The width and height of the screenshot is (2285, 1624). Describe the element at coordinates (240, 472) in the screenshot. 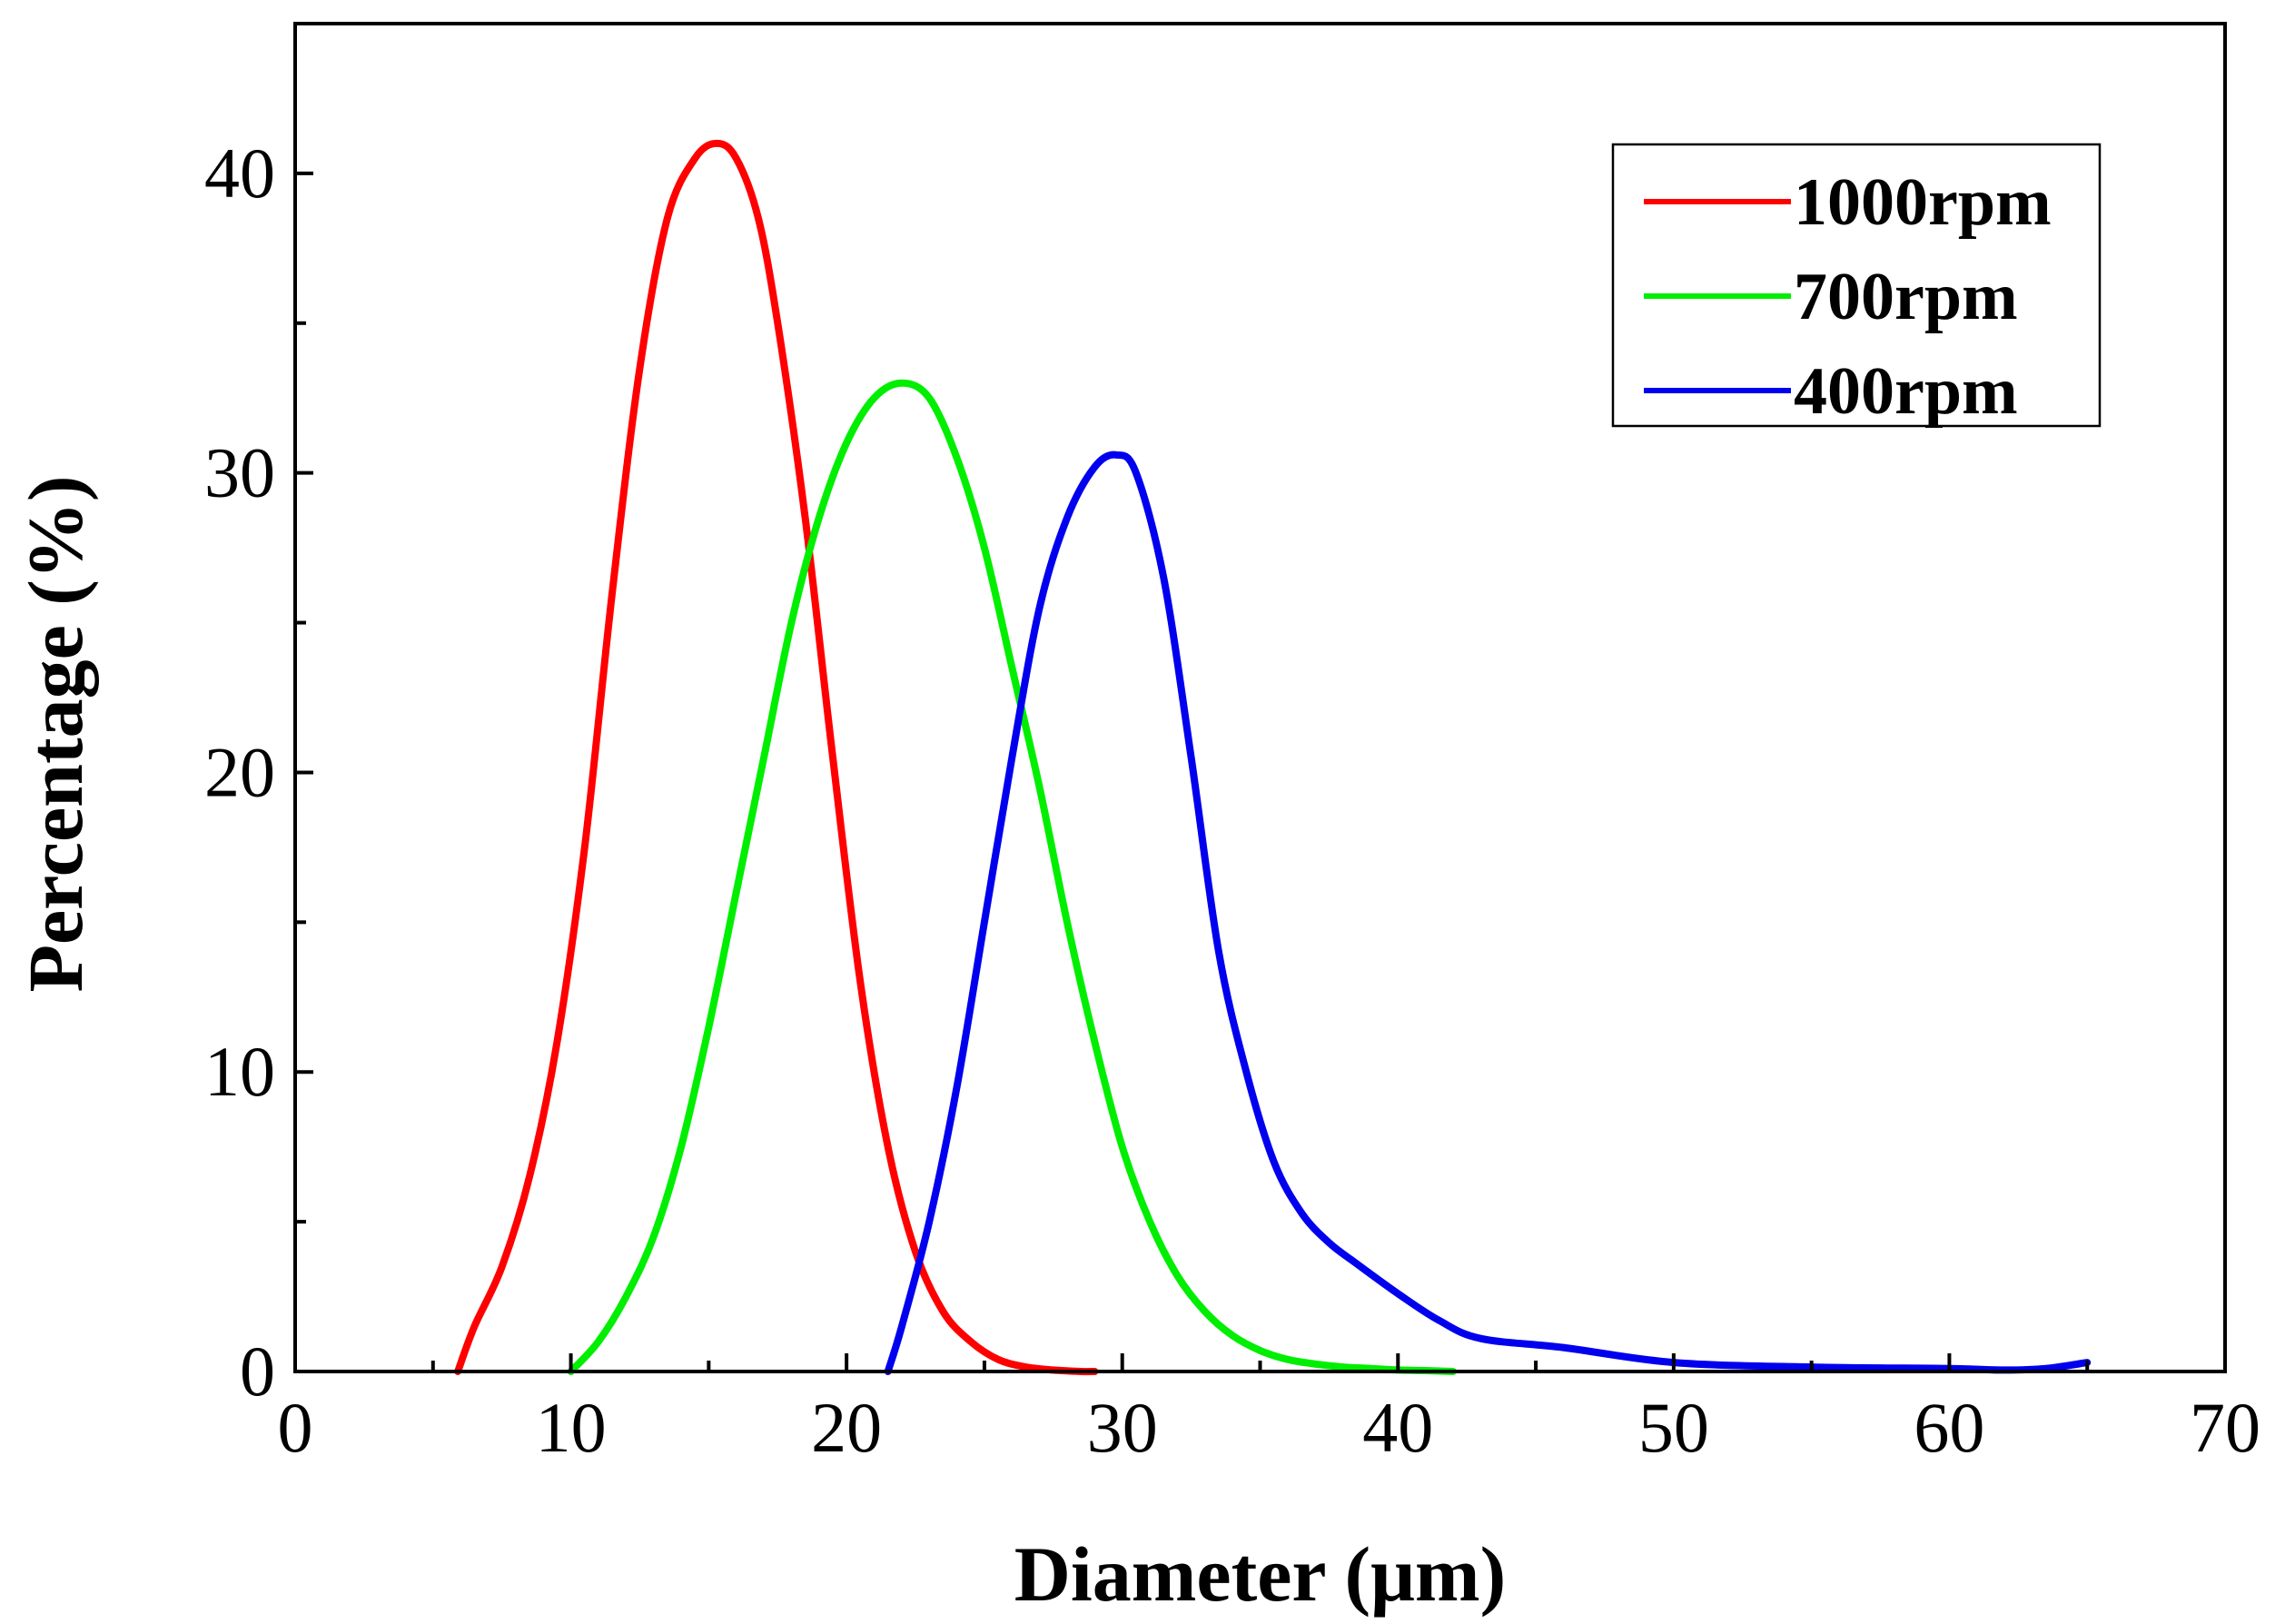

I see `y-tick-label: 30` at that location.